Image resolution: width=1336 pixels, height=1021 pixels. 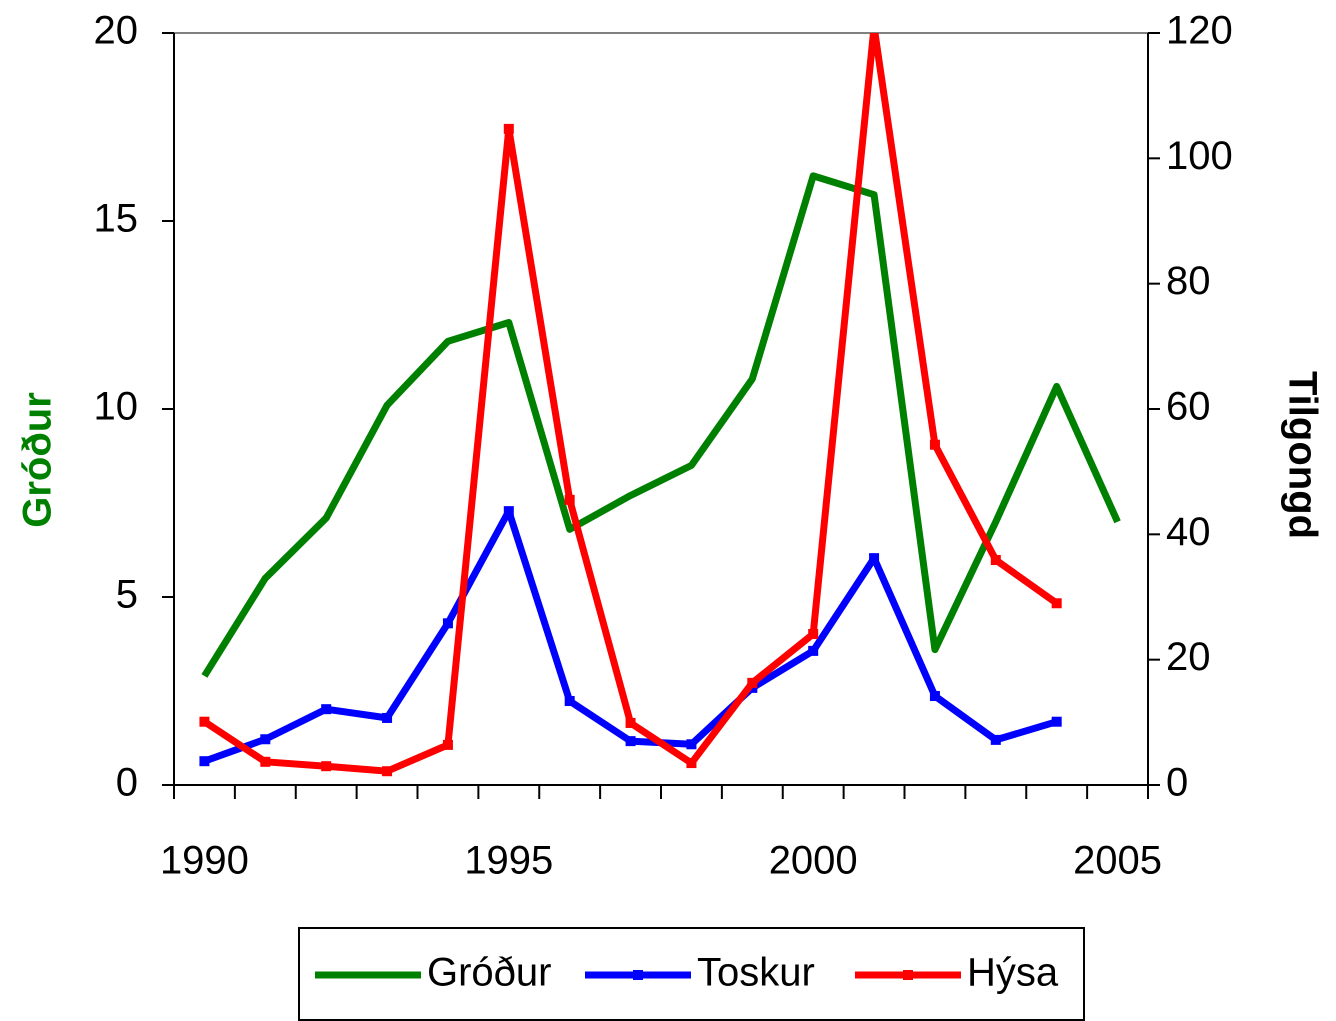 I want to click on y-tick-label: 15, so click(x=116, y=219).